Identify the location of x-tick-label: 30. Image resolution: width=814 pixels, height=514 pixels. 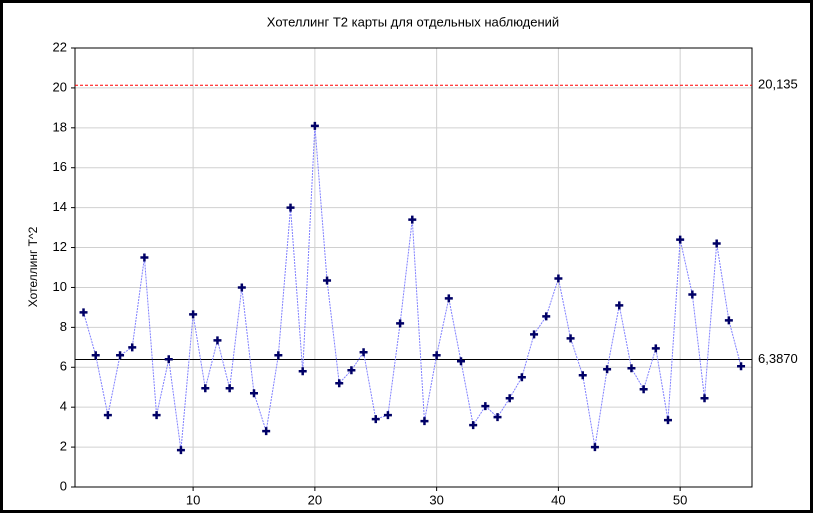
(436, 499).